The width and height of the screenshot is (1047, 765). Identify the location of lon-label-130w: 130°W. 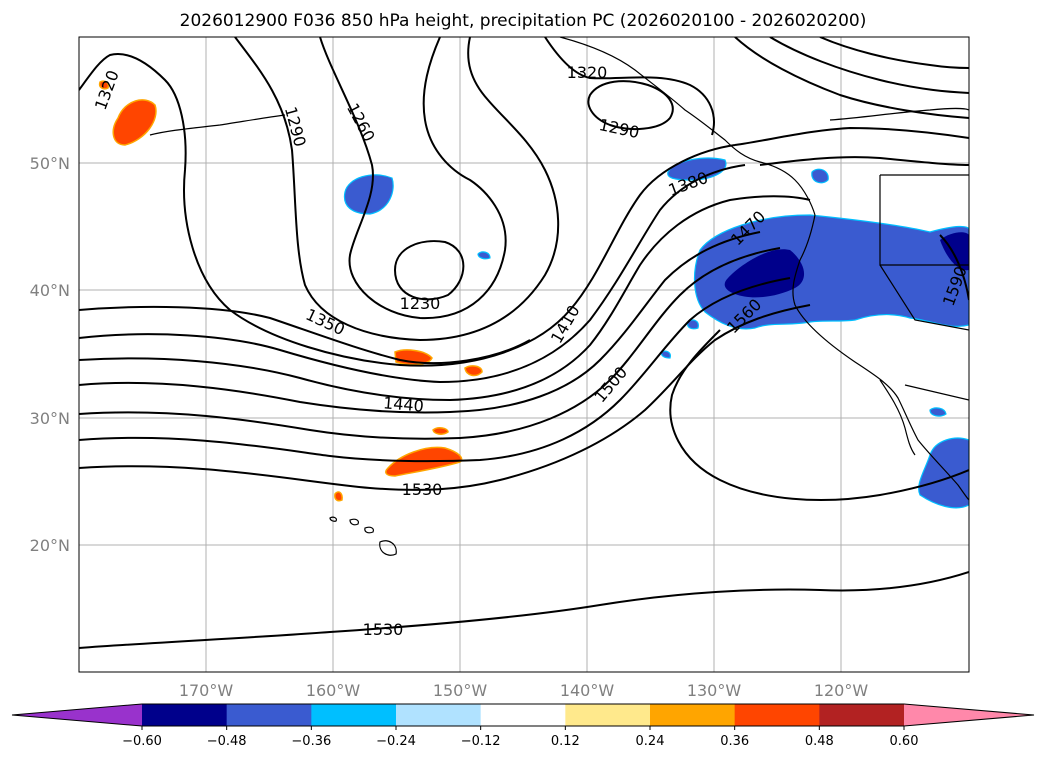
(714, 690).